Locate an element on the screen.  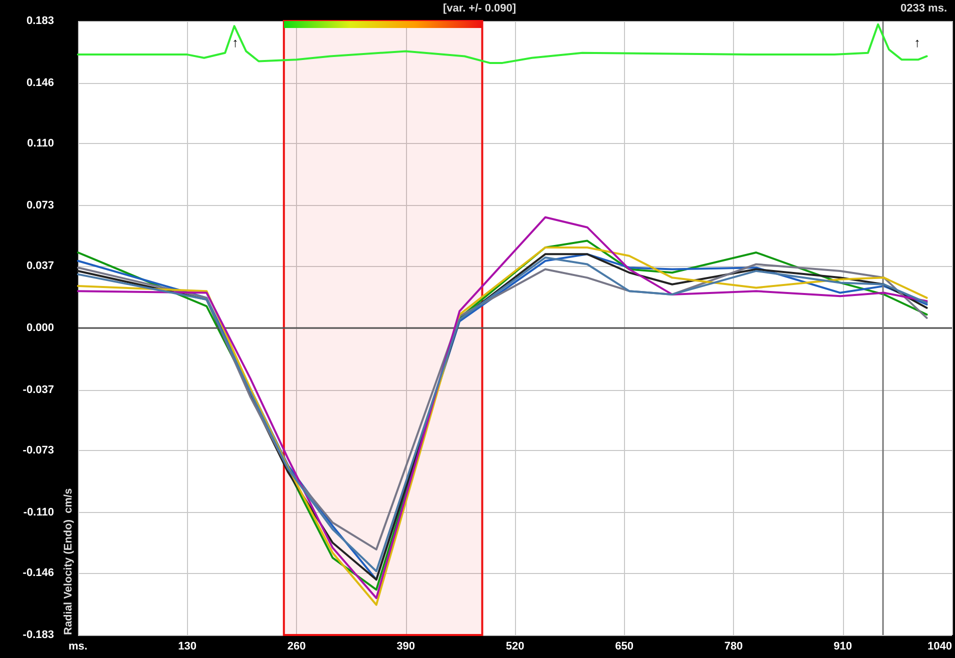
x-tick-label: 390 is located at coordinates (405, 646).